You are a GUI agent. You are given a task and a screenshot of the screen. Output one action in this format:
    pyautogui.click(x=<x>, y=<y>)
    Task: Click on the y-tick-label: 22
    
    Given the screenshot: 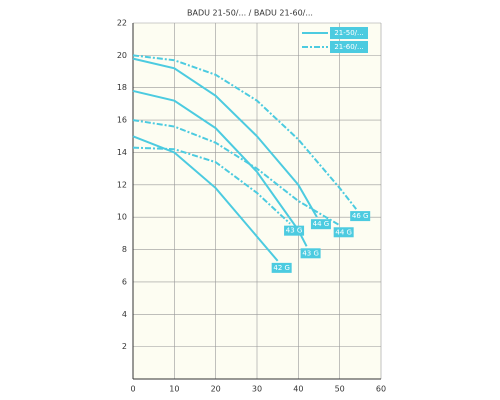 What is the action you would take?
    pyautogui.click(x=122, y=23)
    